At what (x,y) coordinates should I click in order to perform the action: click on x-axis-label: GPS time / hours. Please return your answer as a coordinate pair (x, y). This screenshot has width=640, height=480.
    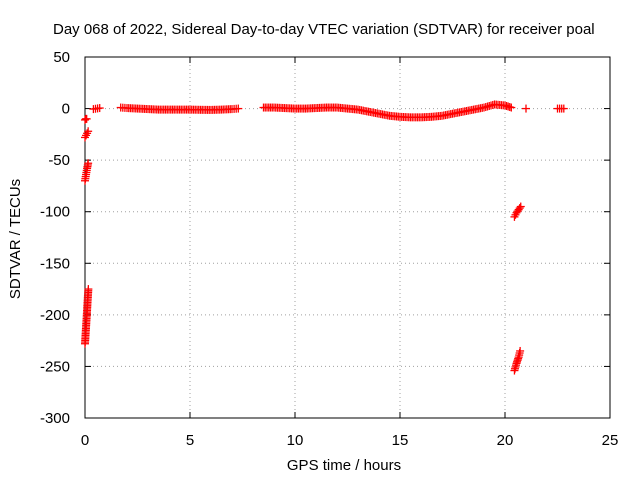
    Looking at the image, I should click on (344, 465).